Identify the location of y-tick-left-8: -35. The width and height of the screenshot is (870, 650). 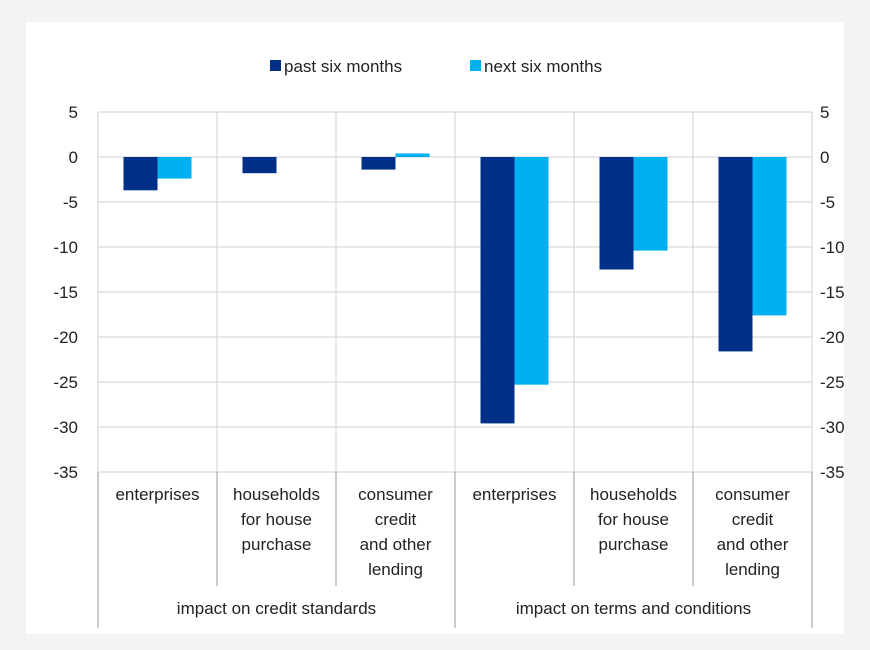
(65, 472).